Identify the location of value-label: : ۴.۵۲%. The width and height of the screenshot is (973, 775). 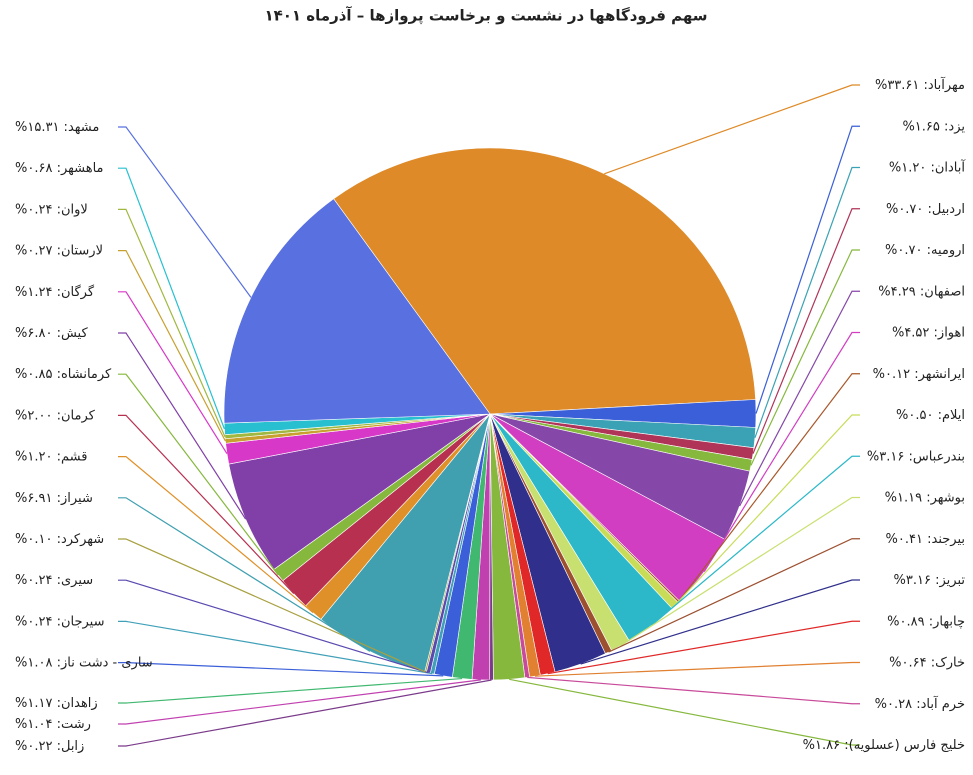
(915, 332).